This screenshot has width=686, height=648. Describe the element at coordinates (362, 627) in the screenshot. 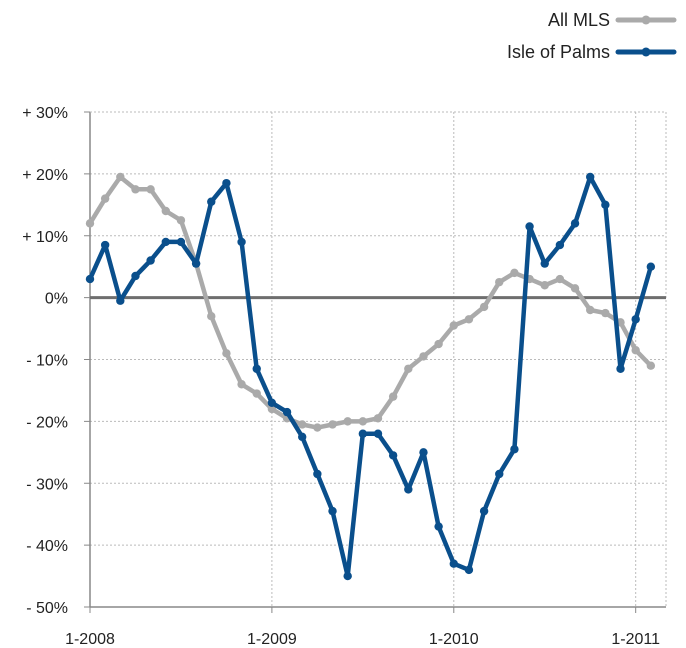

I see `x-axis-ticks: 1-2008 1-2009 1-2010 1-2011` at that location.